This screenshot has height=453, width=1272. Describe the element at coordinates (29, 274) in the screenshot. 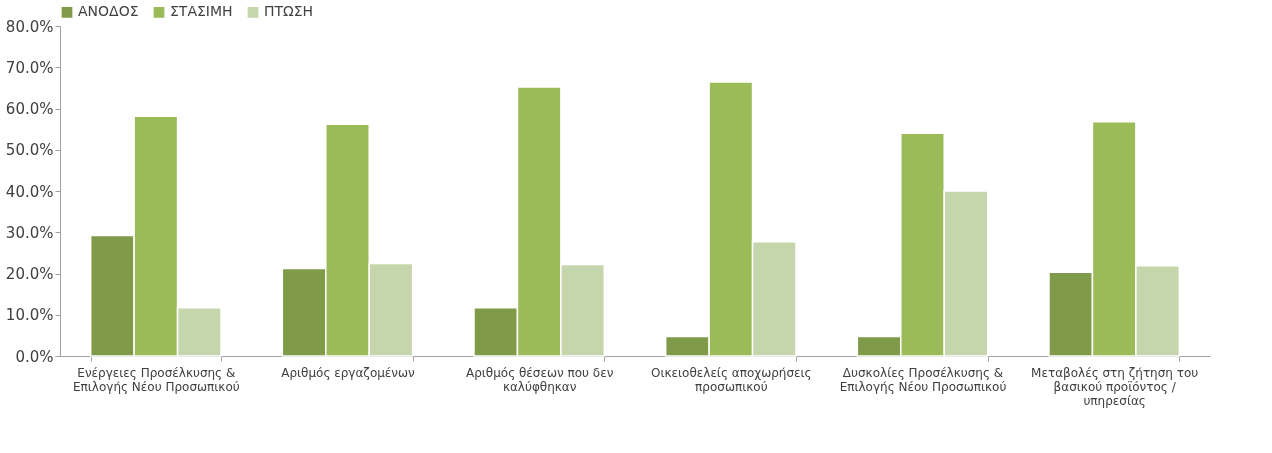

I see `y-tick-label: 20.0%` at that location.